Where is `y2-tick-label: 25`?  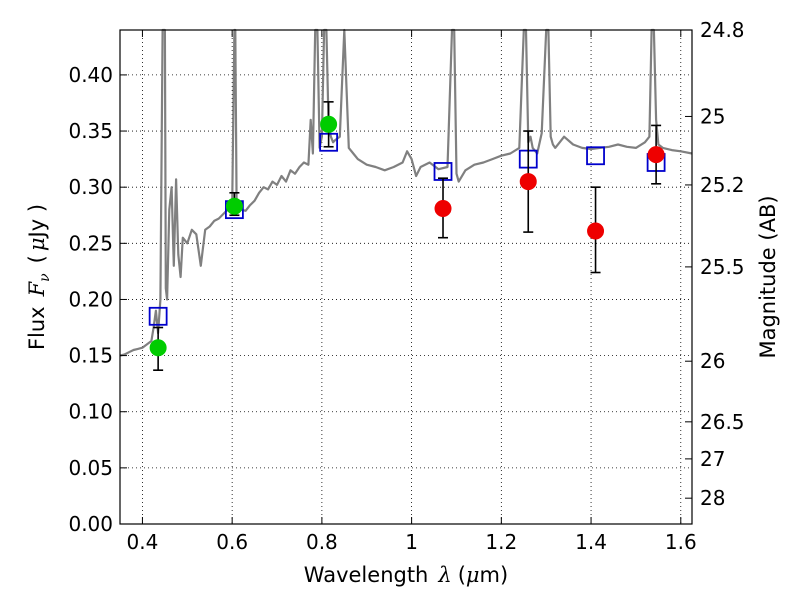 y2-tick-label: 25 is located at coordinates (712, 116).